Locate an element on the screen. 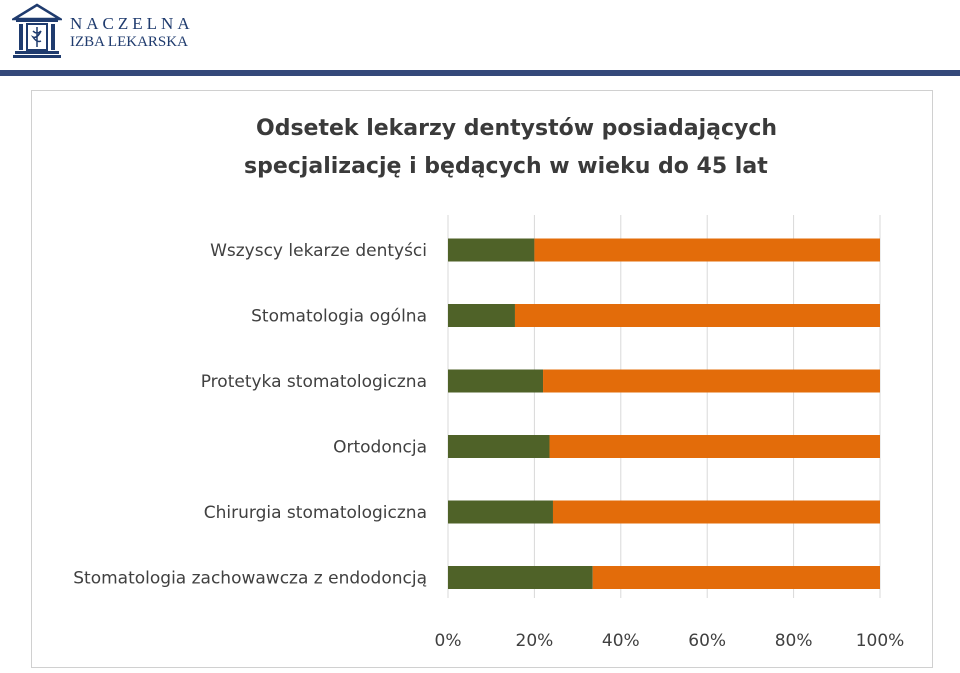 This screenshot has width=960, height=673. x-tick-label: 20% is located at coordinates (535, 641).